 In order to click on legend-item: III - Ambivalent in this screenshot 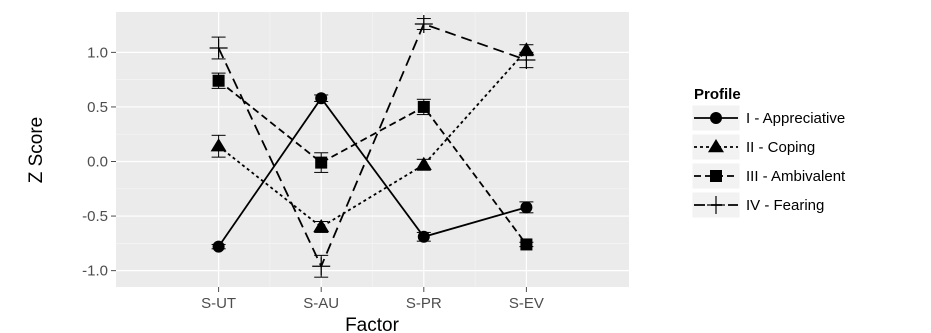, I will do `click(768, 176)`.